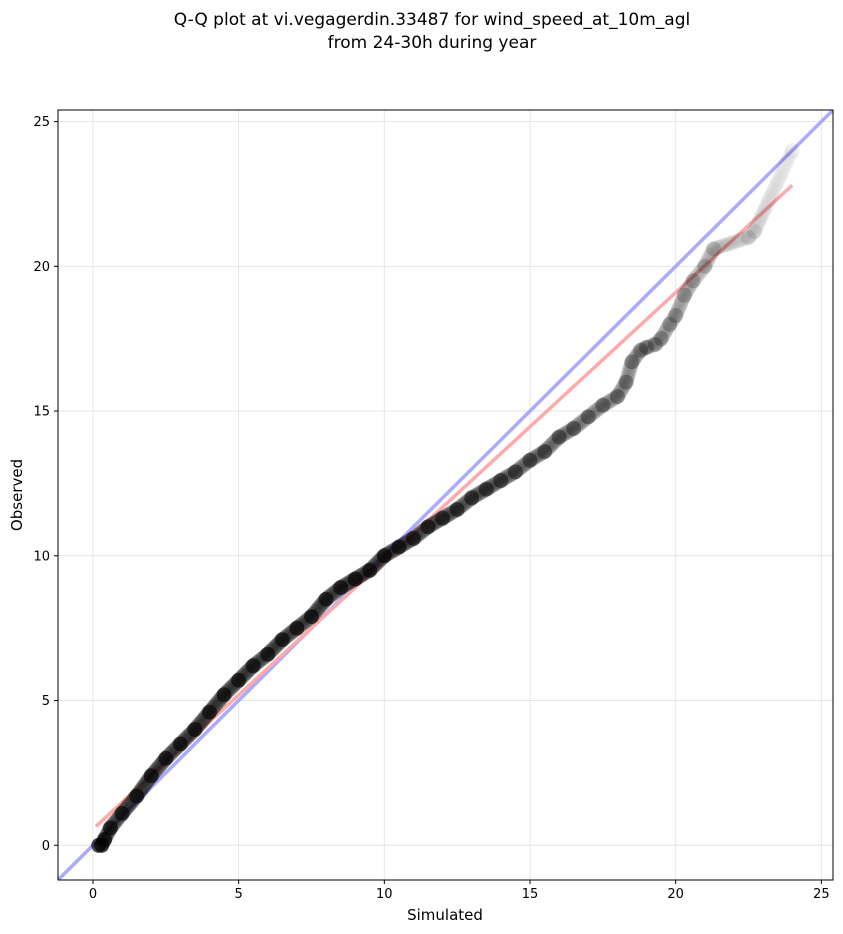 This screenshot has width=843, height=934. What do you see at coordinates (46, 701) in the screenshot?
I see `y-tick-label: 5` at bounding box center [46, 701].